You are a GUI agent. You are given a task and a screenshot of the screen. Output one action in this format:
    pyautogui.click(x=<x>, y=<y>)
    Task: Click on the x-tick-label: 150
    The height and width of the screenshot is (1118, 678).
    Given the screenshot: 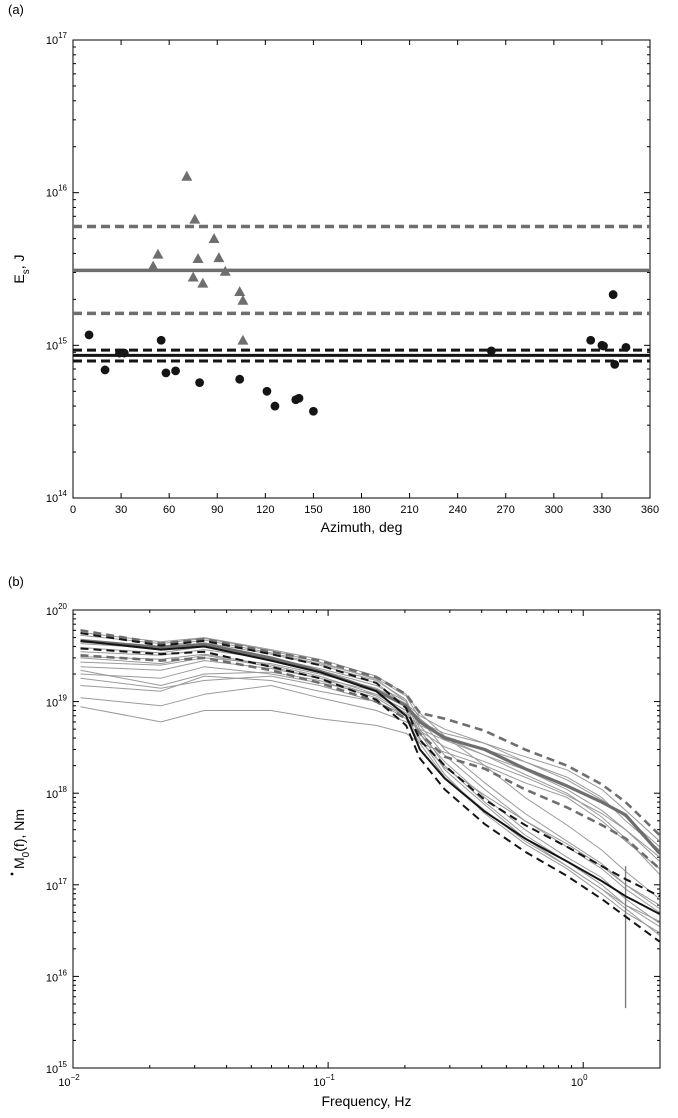 What is the action you would take?
    pyautogui.click(x=313, y=510)
    